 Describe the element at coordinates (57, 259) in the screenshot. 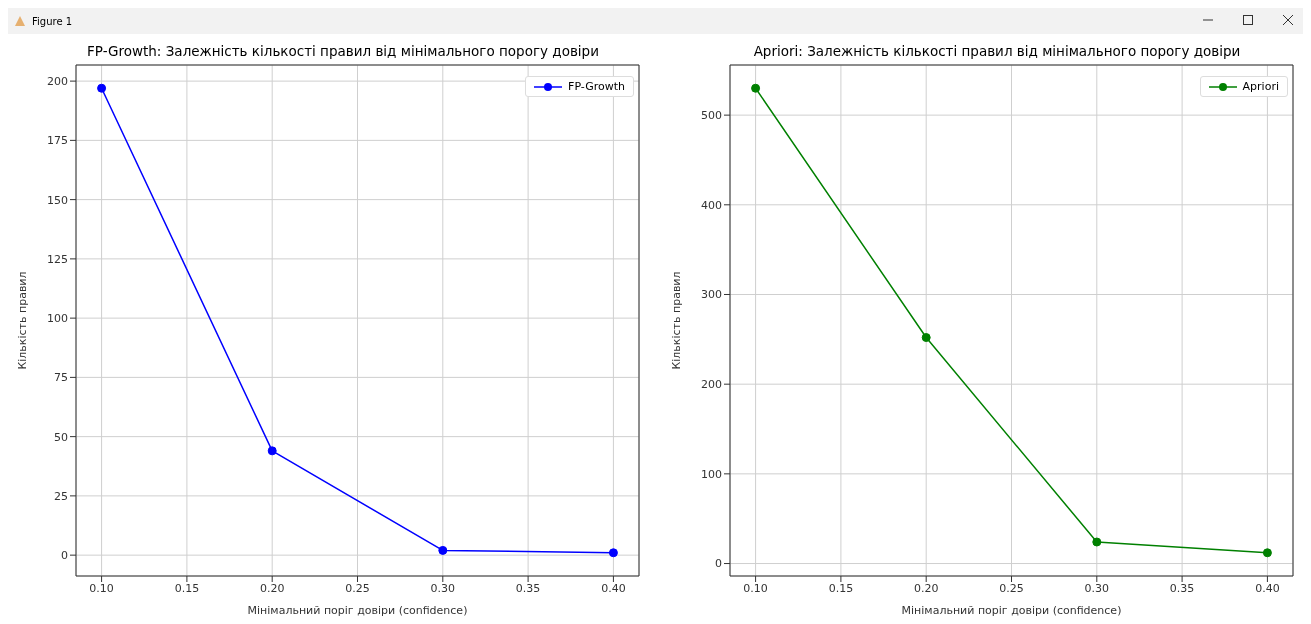

I see `y-tick-label: 125` at that location.